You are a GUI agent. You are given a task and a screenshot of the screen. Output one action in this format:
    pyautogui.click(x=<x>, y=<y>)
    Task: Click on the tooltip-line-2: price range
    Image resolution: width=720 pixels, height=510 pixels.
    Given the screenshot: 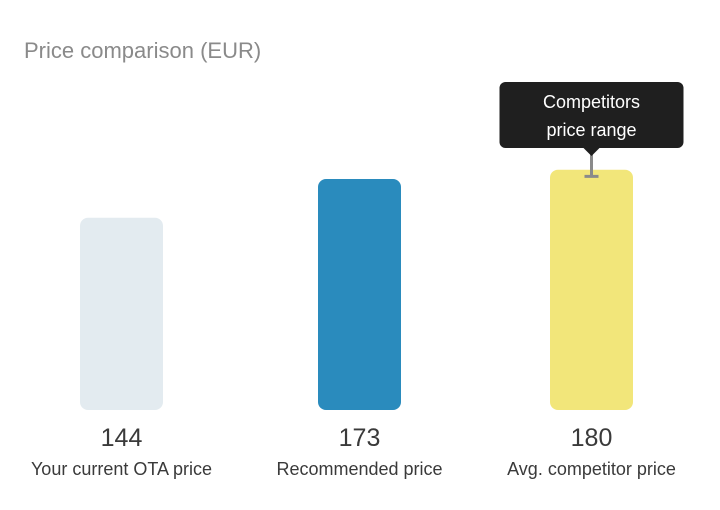 What is the action you would take?
    pyautogui.click(x=591, y=130)
    